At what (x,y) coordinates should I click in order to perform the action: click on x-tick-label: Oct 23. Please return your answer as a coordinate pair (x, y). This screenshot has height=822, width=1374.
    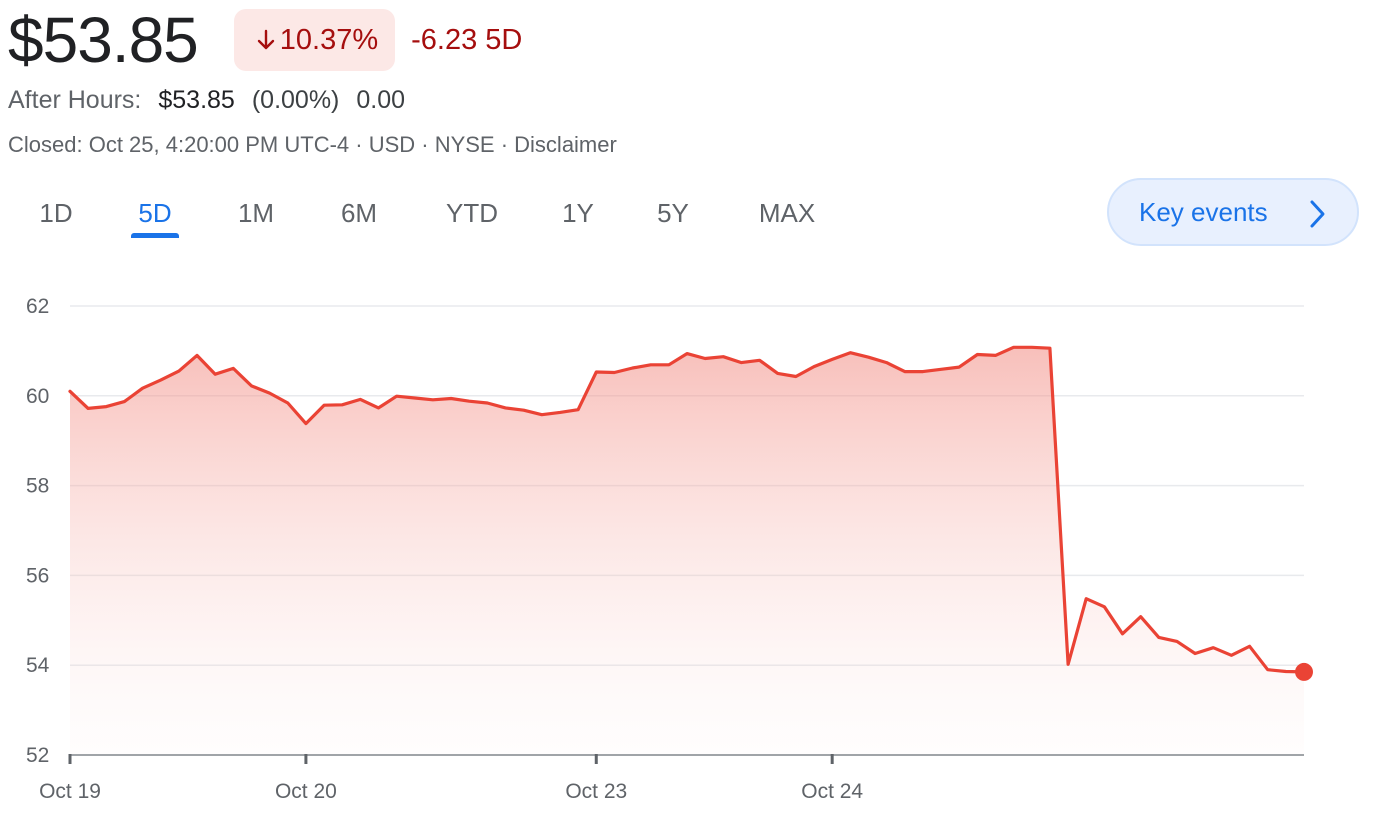
    Looking at the image, I should click on (596, 791).